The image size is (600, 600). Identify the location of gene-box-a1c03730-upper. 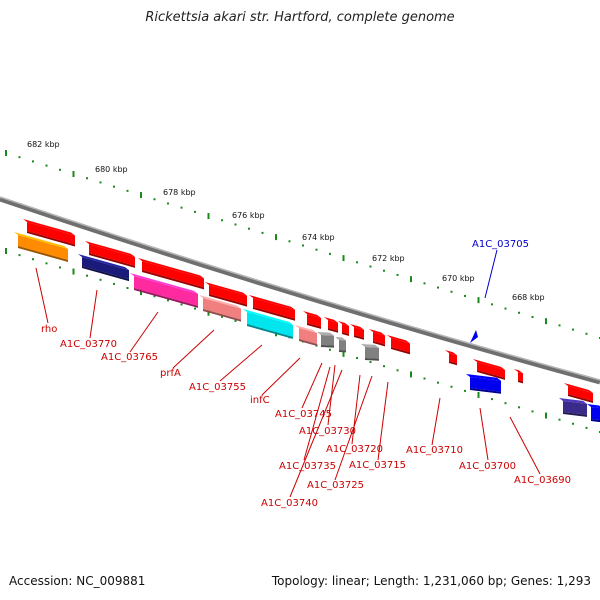
(343, 328).